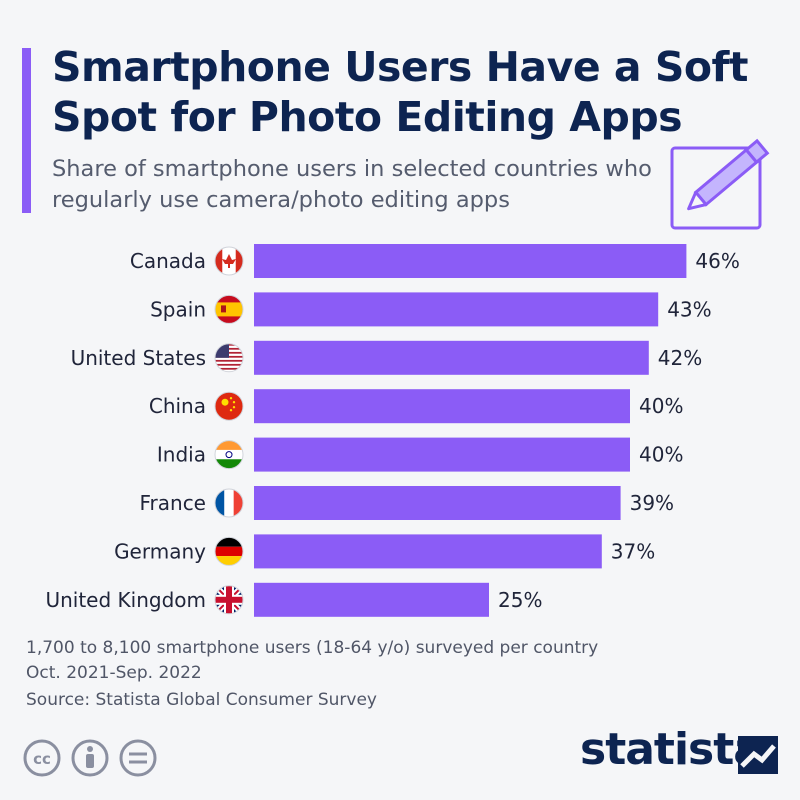 Image resolution: width=800 pixels, height=800 pixels. Describe the element at coordinates (717, 261) in the screenshot. I see `value-label: 46%` at that location.